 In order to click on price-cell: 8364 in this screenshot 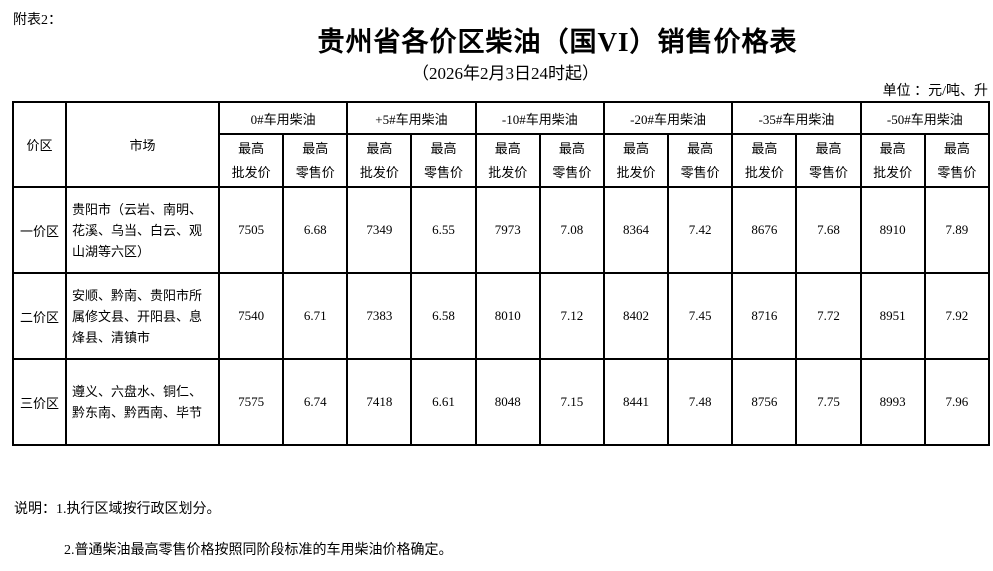, I will do `click(636, 230)`.